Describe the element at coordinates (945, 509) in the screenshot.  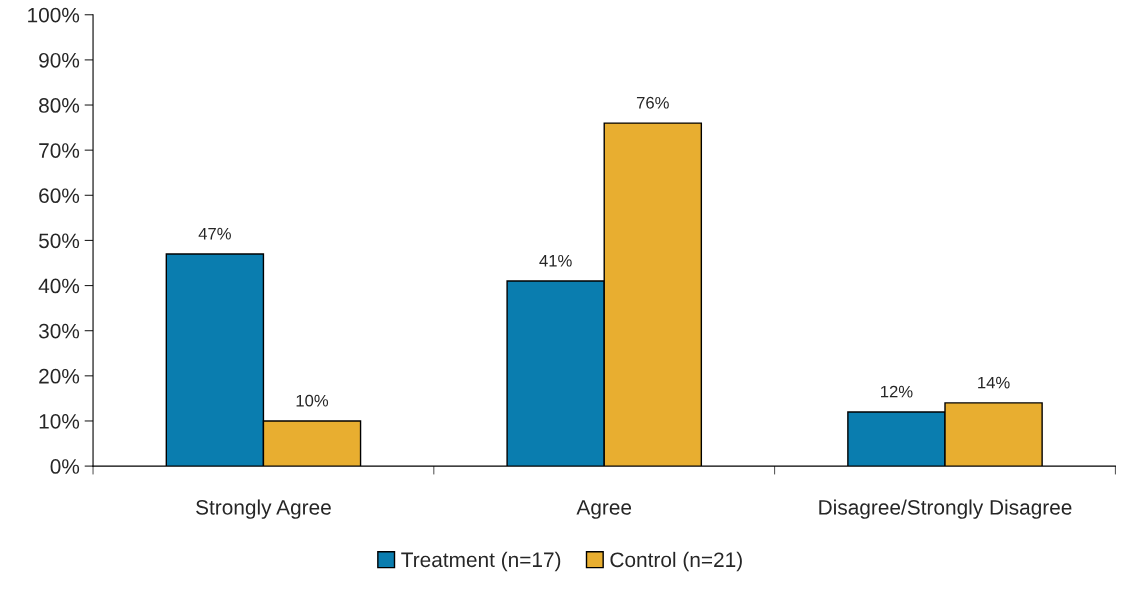
I see `x-tick-label: Disagree/Strongly Disagree` at that location.